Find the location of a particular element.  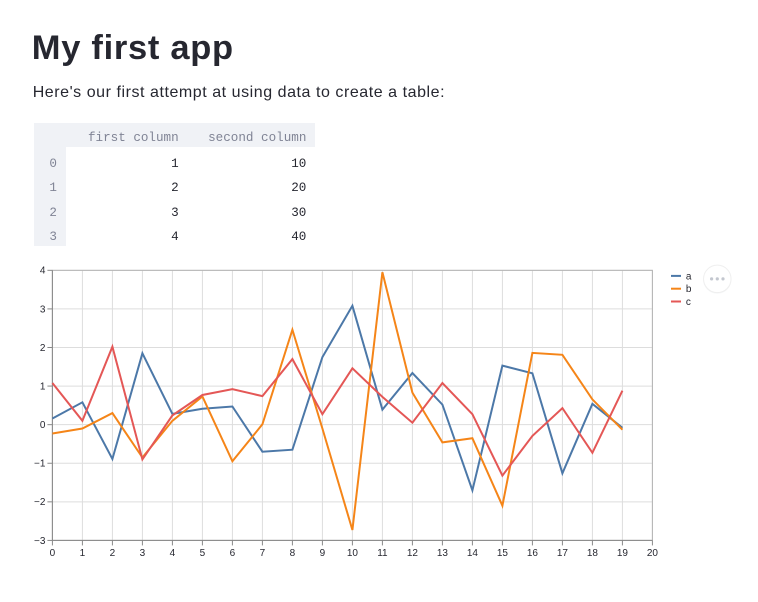

svg-text: 19 is located at coordinates (623, 553).